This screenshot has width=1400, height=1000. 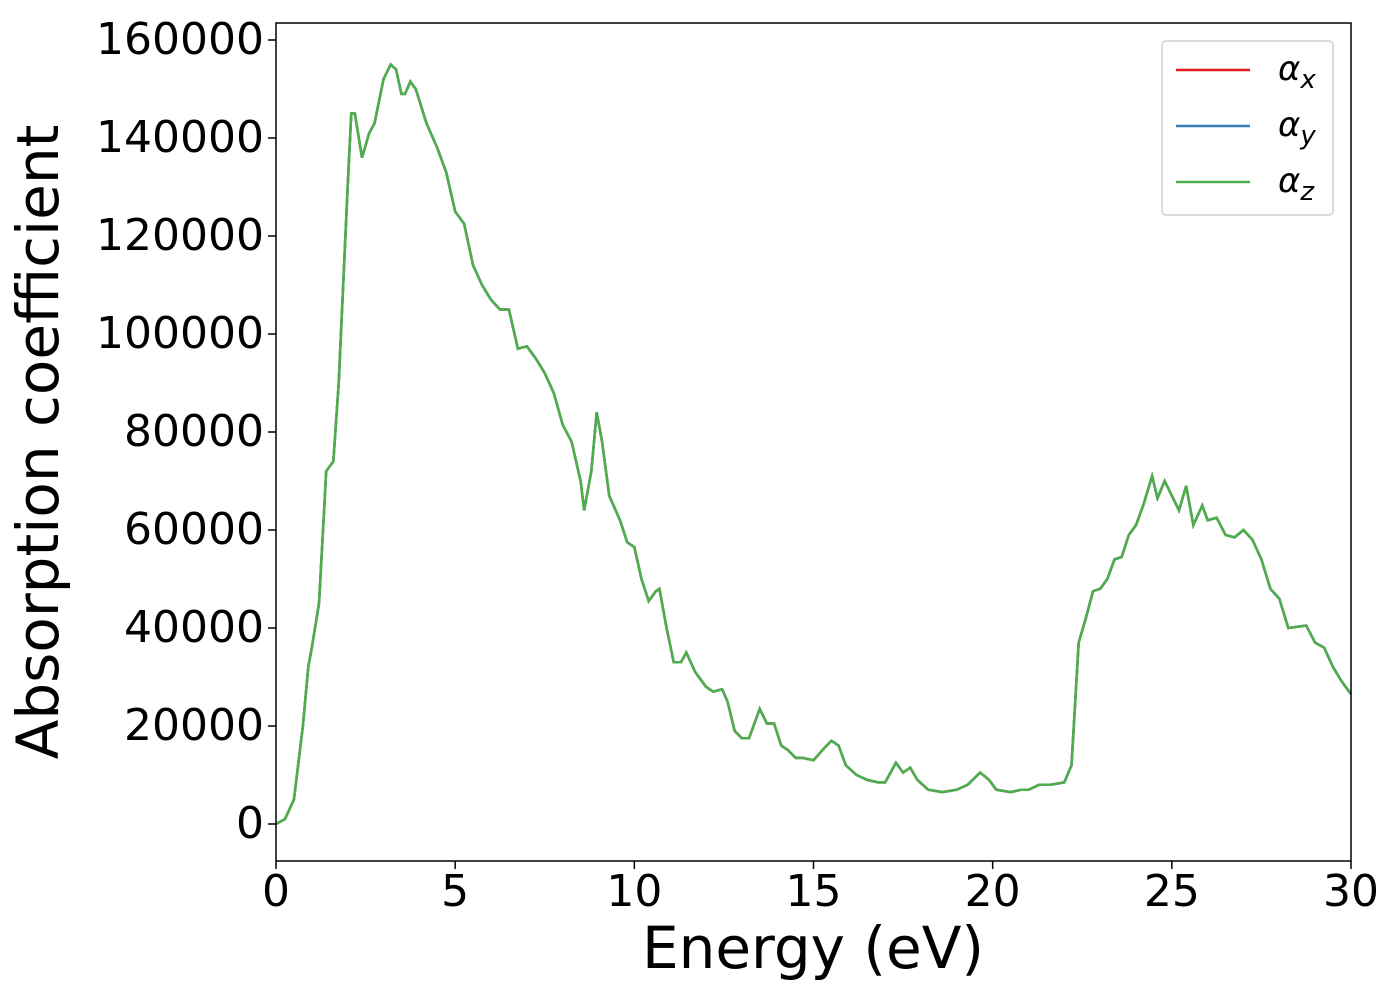 What do you see at coordinates (194, 529) in the screenshot?
I see `y-tick-label: 60000` at bounding box center [194, 529].